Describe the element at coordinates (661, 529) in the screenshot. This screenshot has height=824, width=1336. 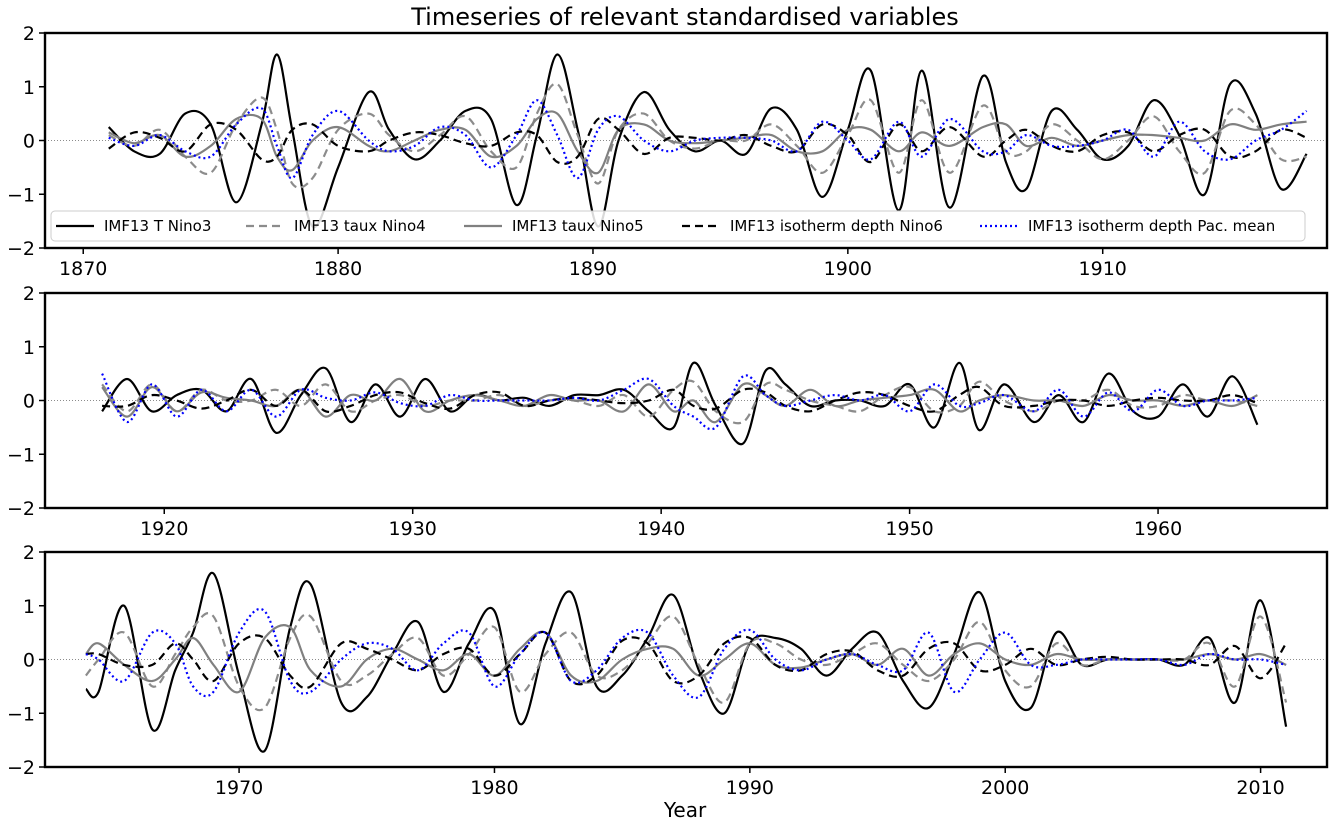
I see `x-tick-label: 1940` at that location.